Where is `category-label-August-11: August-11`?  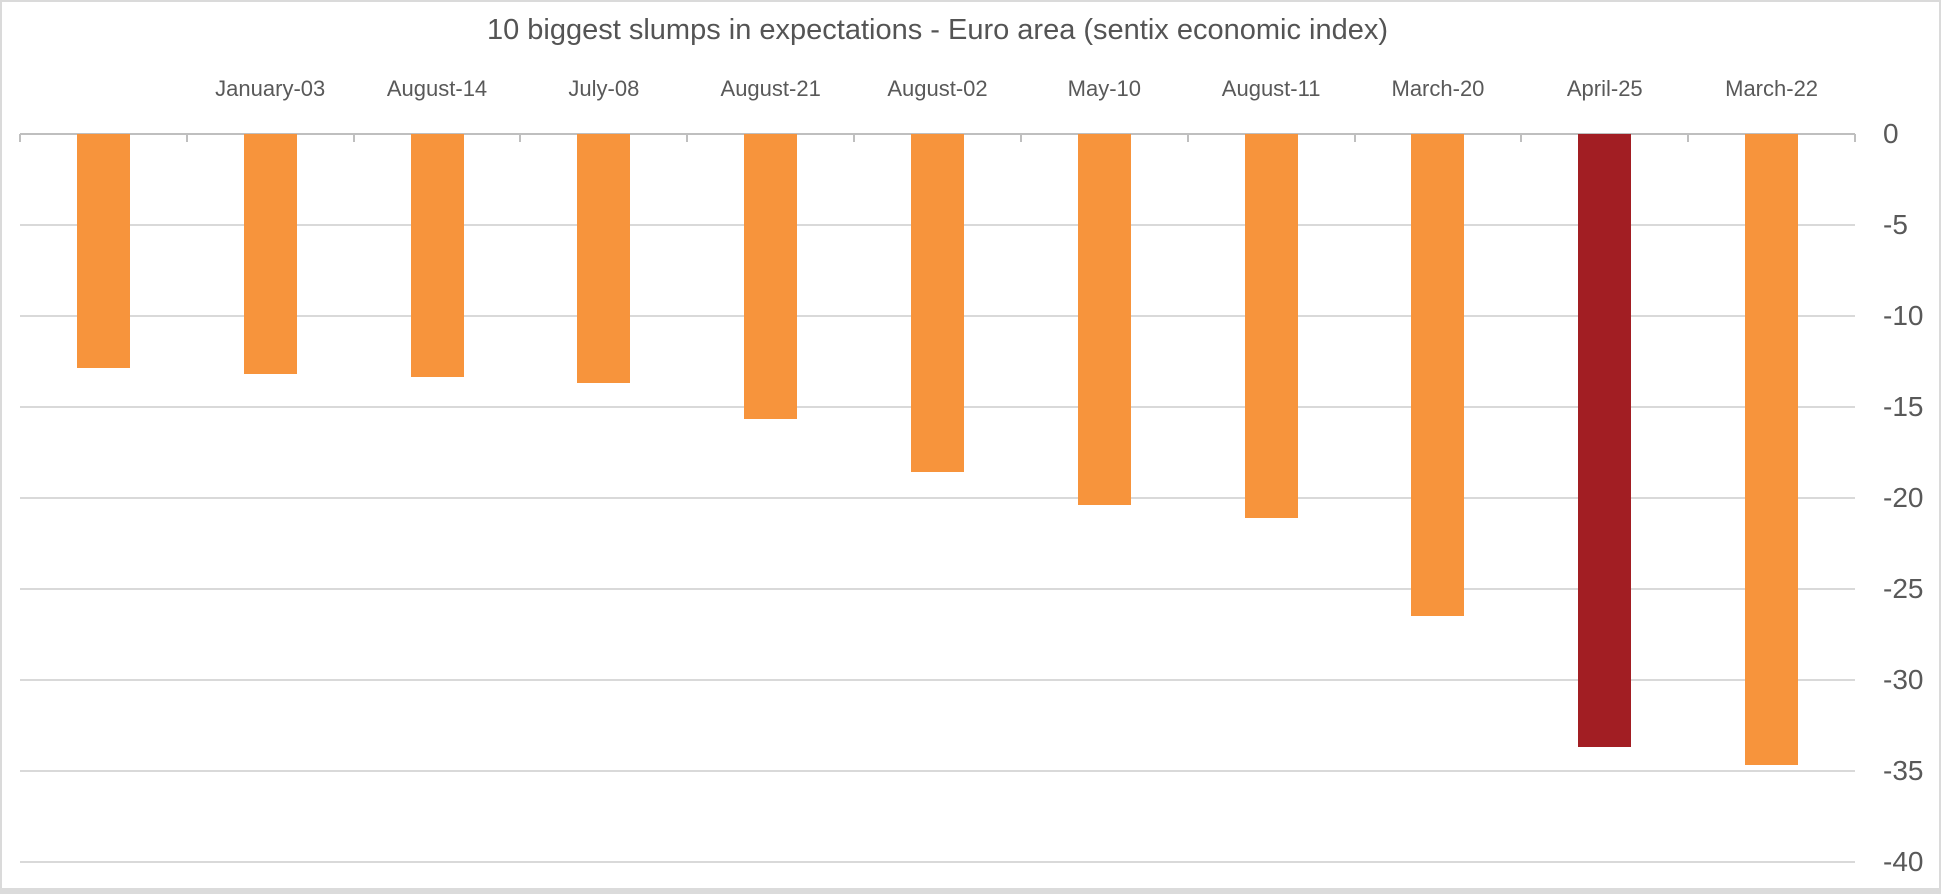 category-label-August-11: August-11 is located at coordinates (1271, 88).